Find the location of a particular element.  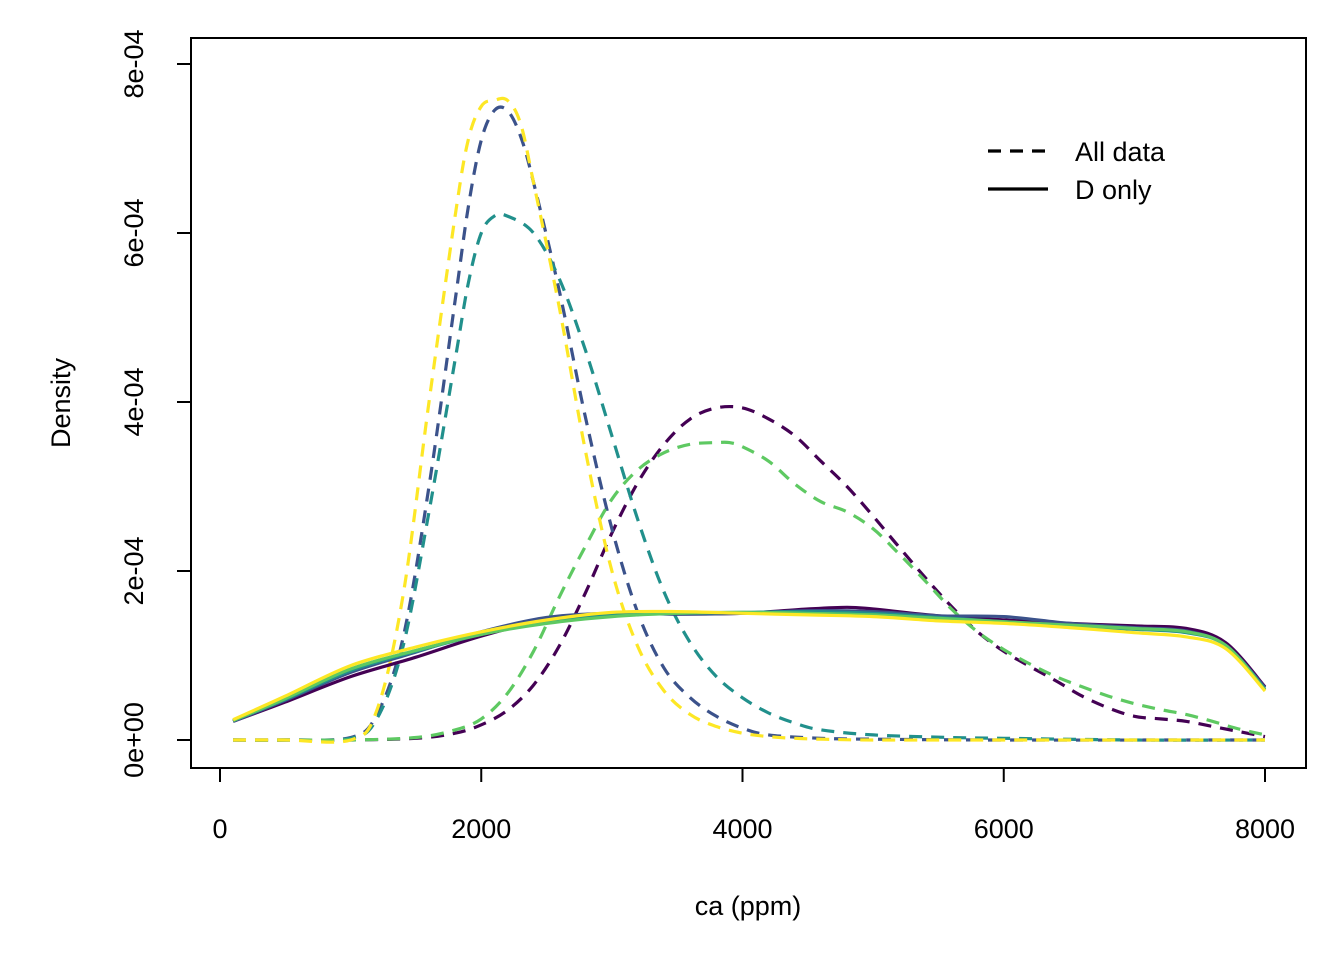

legend: All data D only is located at coordinates (1077, 171).